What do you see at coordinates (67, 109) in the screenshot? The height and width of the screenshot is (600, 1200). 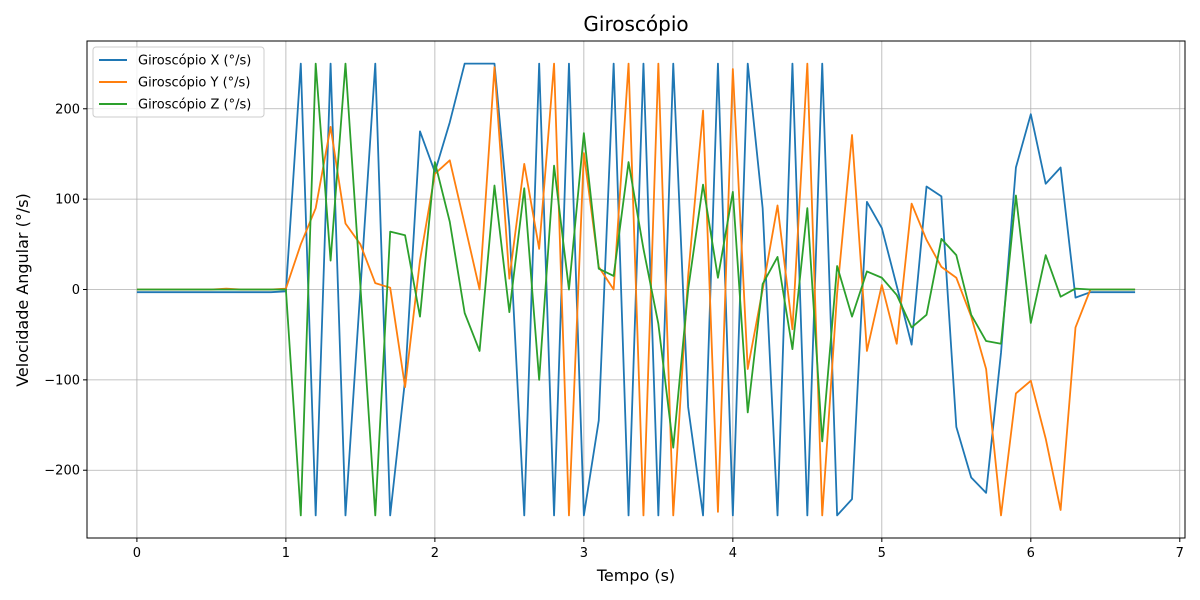 I see `y-tick-label: 200` at bounding box center [67, 109].